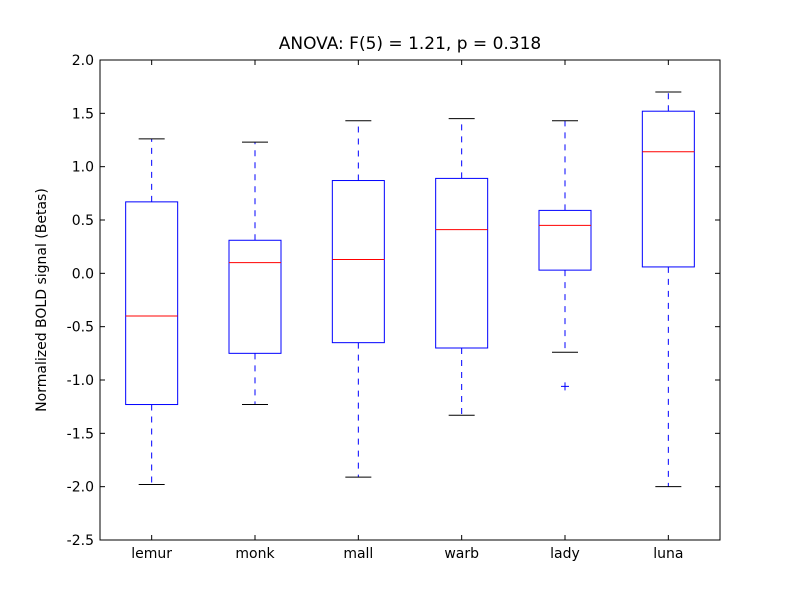 The width and height of the screenshot is (800, 604). Describe the element at coordinates (80, 328) in the screenshot. I see `y-tick-label: -0.5` at that location.